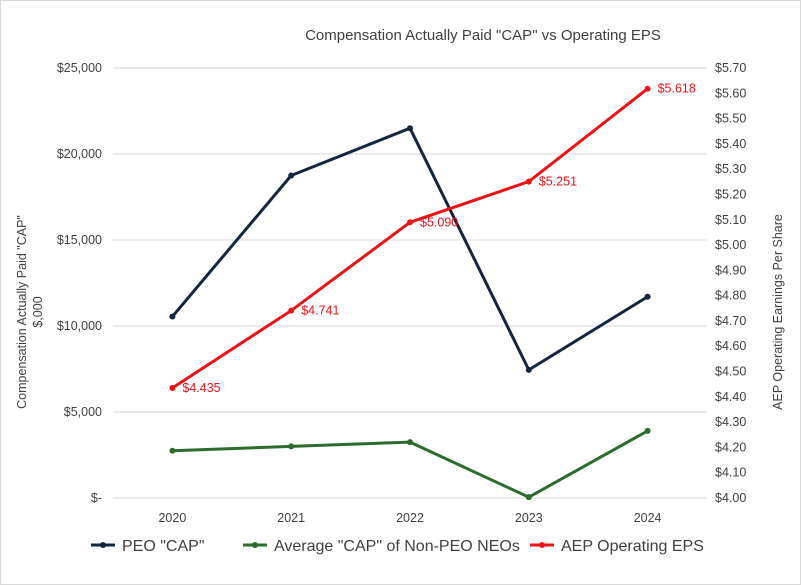  Describe the element at coordinates (730, 144) in the screenshot. I see `right-tick-label: $5.40` at that location.